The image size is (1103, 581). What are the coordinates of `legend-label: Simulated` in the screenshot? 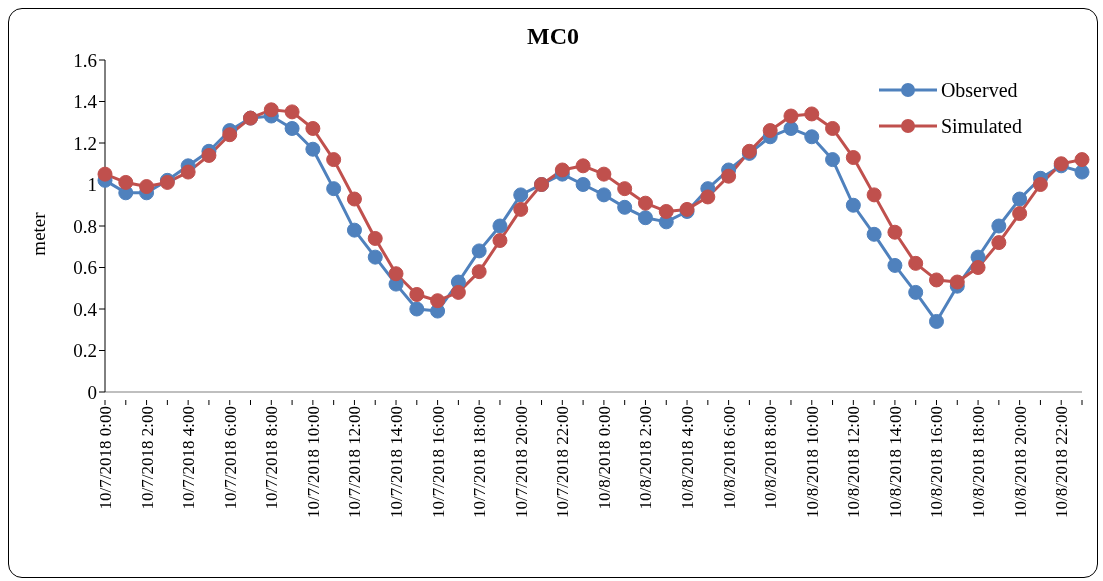 It's located at (981, 126).